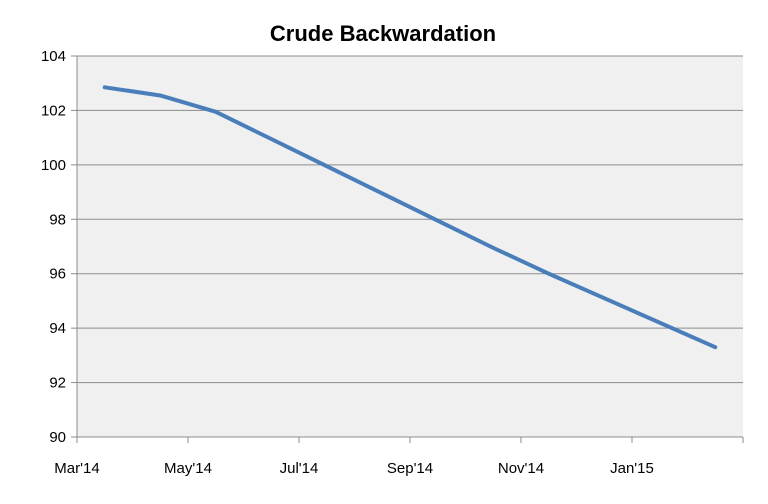  Describe the element at coordinates (57, 328) in the screenshot. I see `y-tick-label: 94` at that location.